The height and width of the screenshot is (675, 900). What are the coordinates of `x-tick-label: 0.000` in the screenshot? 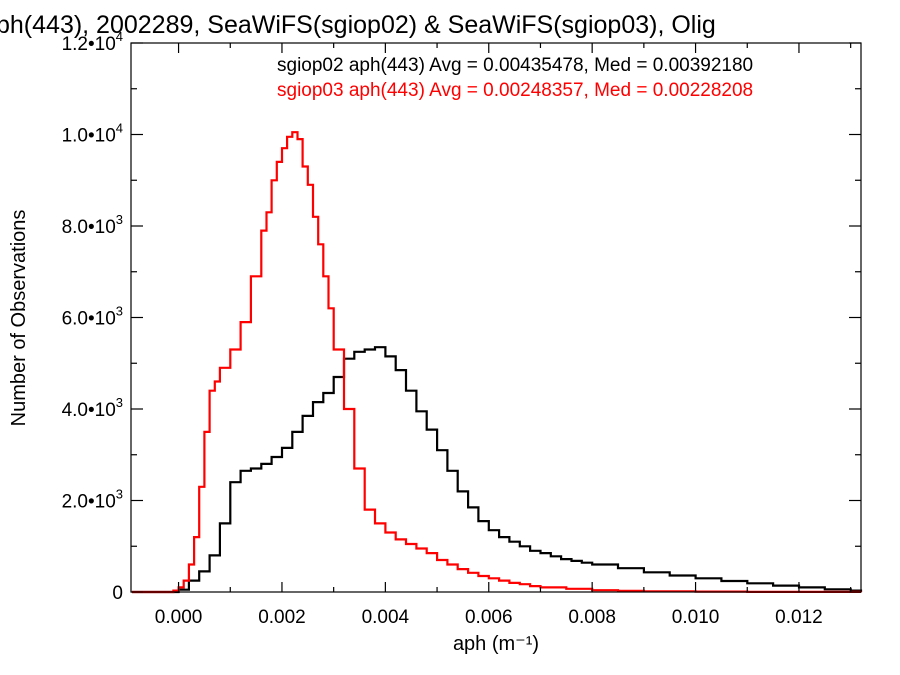 It's located at (179, 617).